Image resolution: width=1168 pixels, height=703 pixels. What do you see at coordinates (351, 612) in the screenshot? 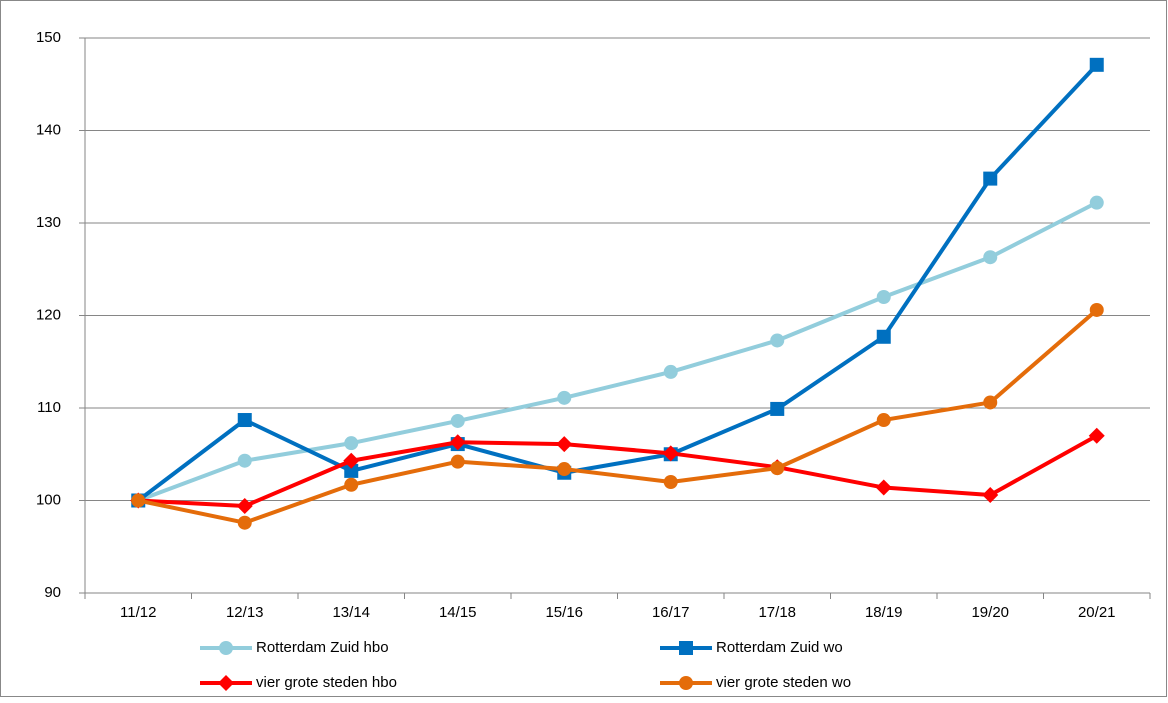
I see `x-tick-label: 13/14` at bounding box center [351, 612].